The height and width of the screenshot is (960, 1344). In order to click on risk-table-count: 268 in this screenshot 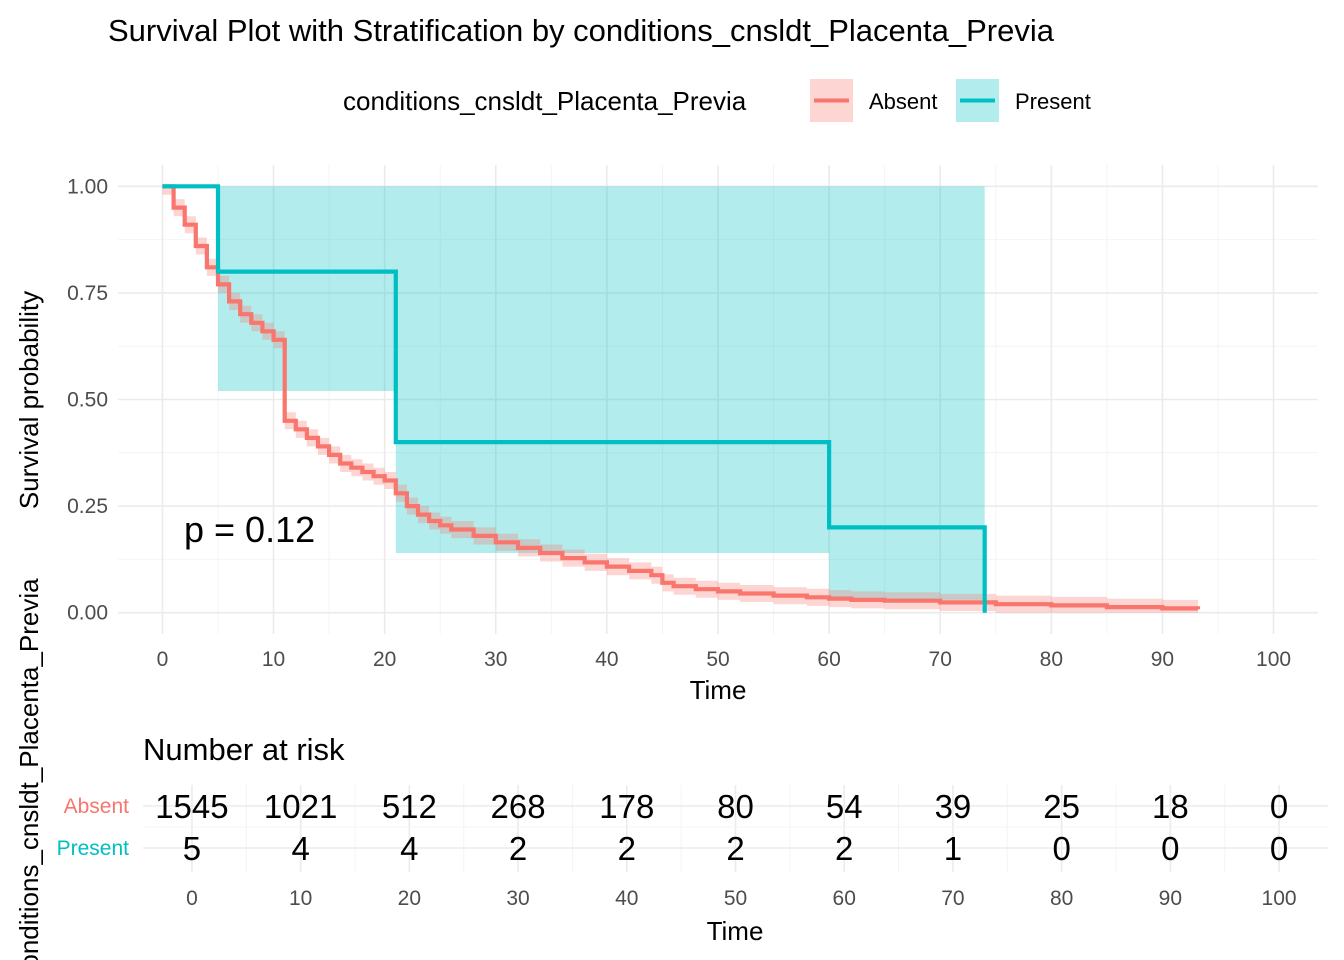, I will do `click(518, 806)`.